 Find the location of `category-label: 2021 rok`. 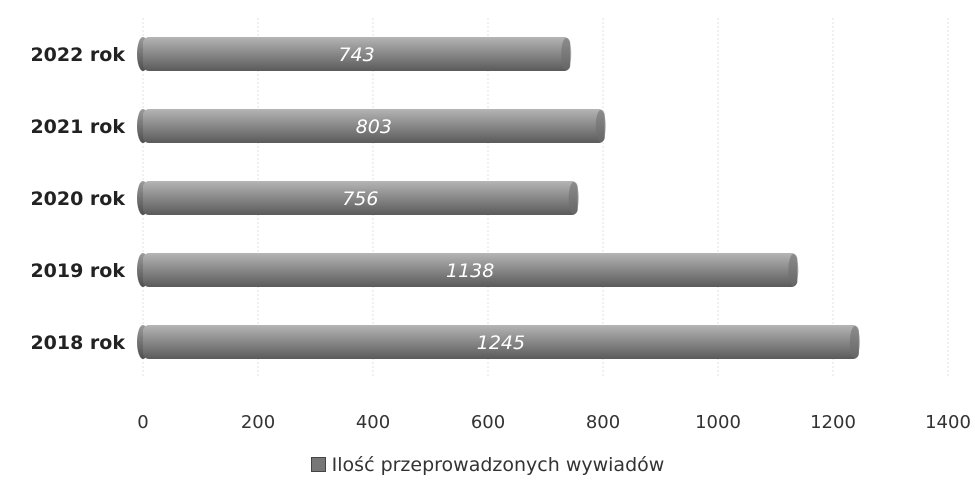

category-label: 2021 rok is located at coordinates (77, 127).